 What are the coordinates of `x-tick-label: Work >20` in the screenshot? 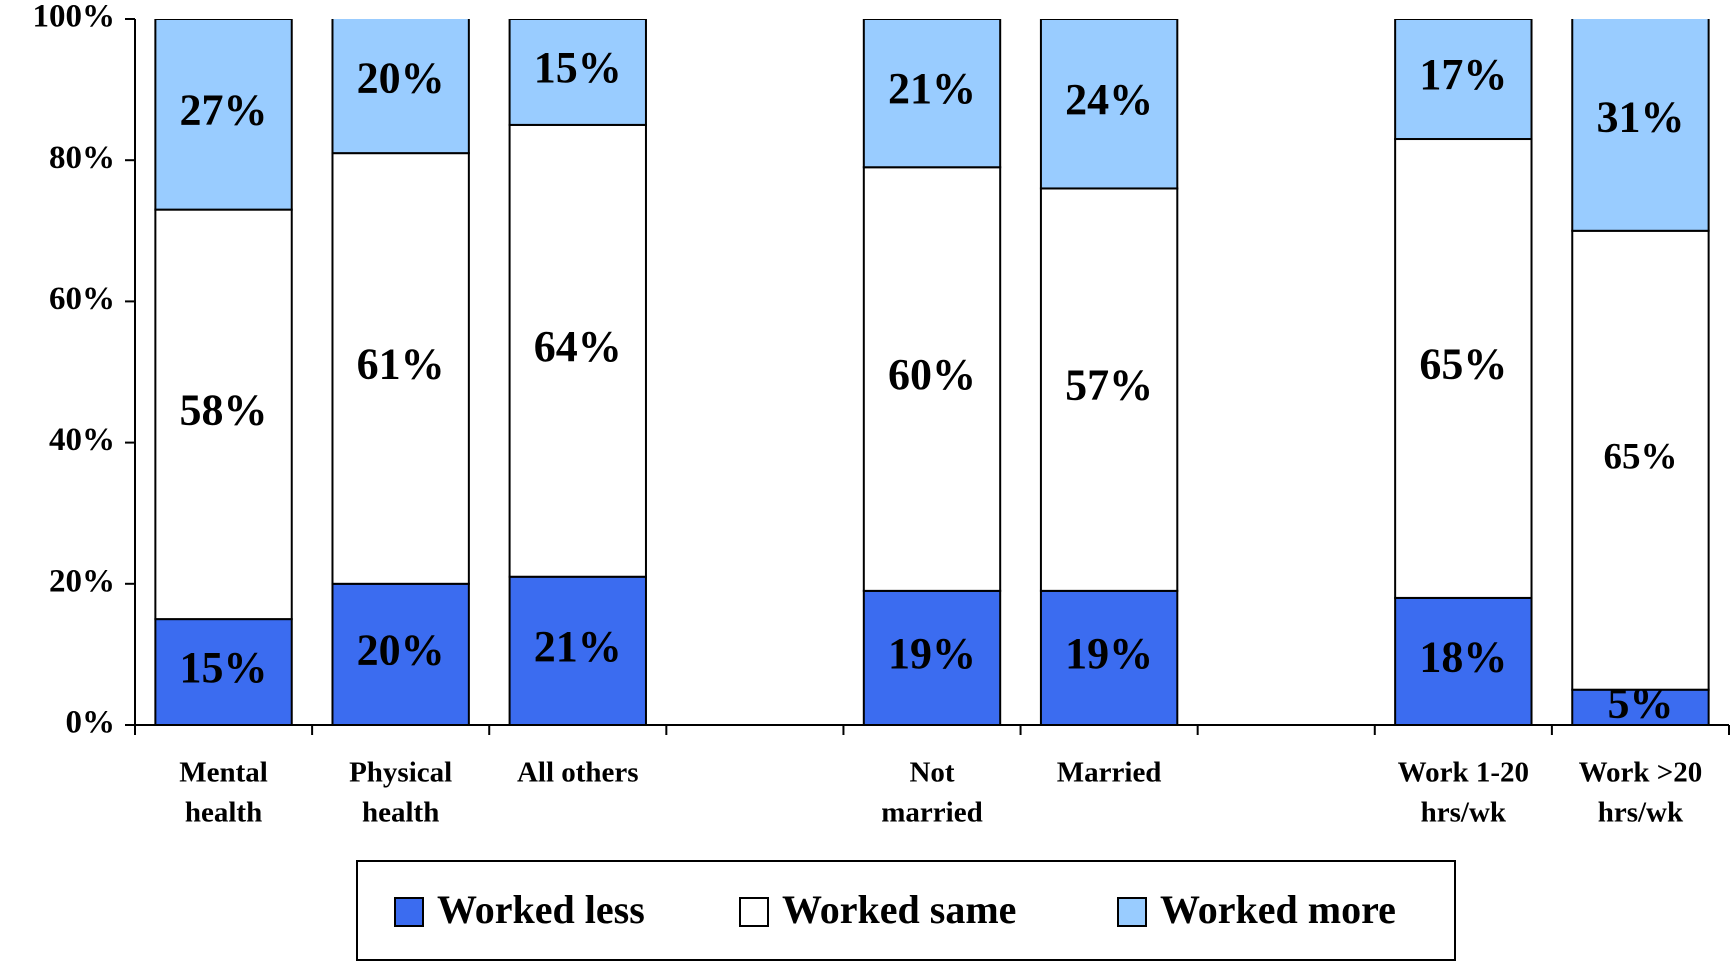 It's located at (1641, 773).